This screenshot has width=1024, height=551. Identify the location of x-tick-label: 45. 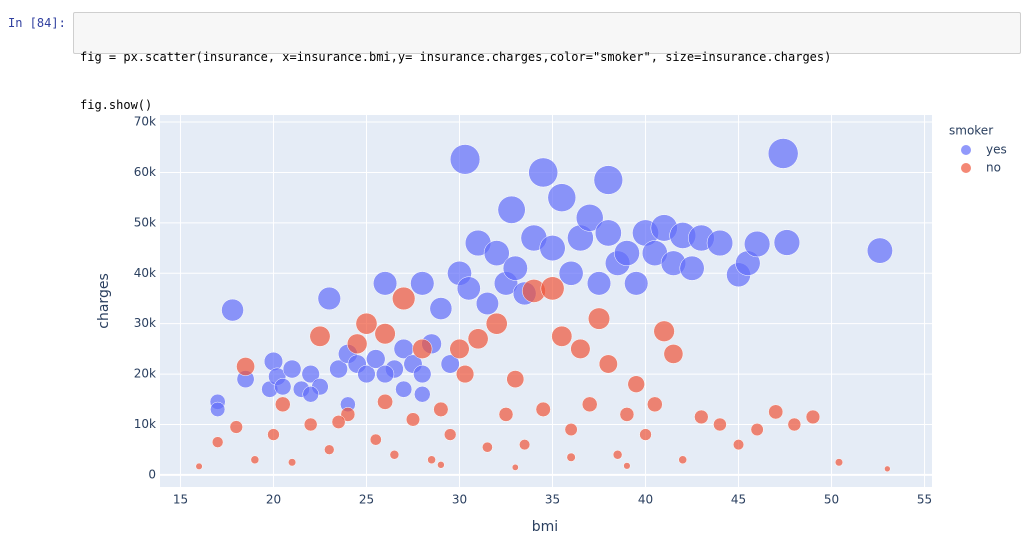
(738, 500).